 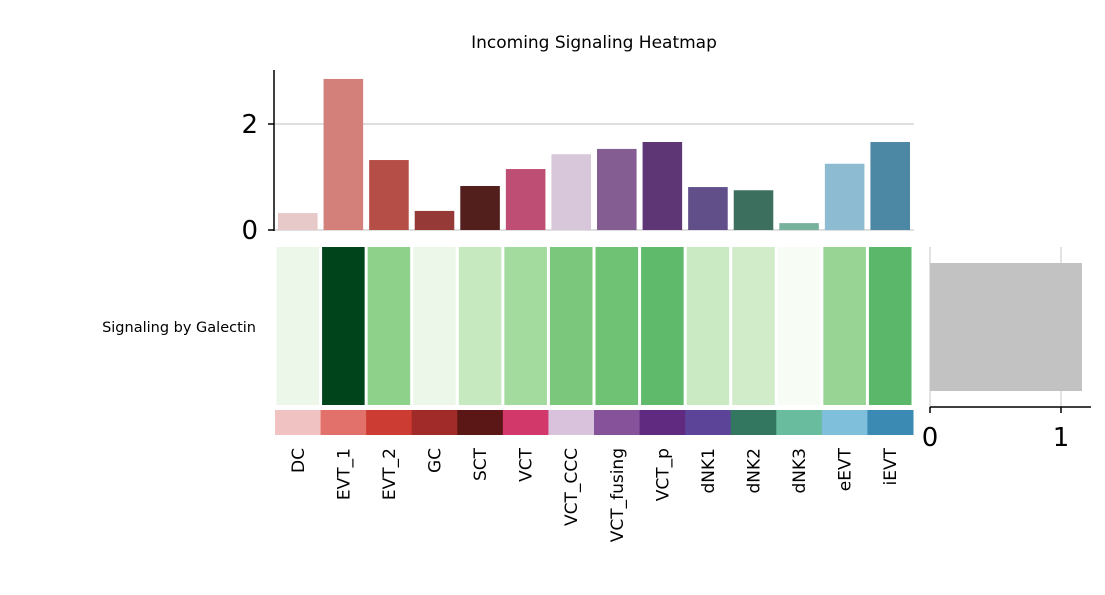 I want to click on x-tick-label: VCT_fusing, so click(x=618, y=495).